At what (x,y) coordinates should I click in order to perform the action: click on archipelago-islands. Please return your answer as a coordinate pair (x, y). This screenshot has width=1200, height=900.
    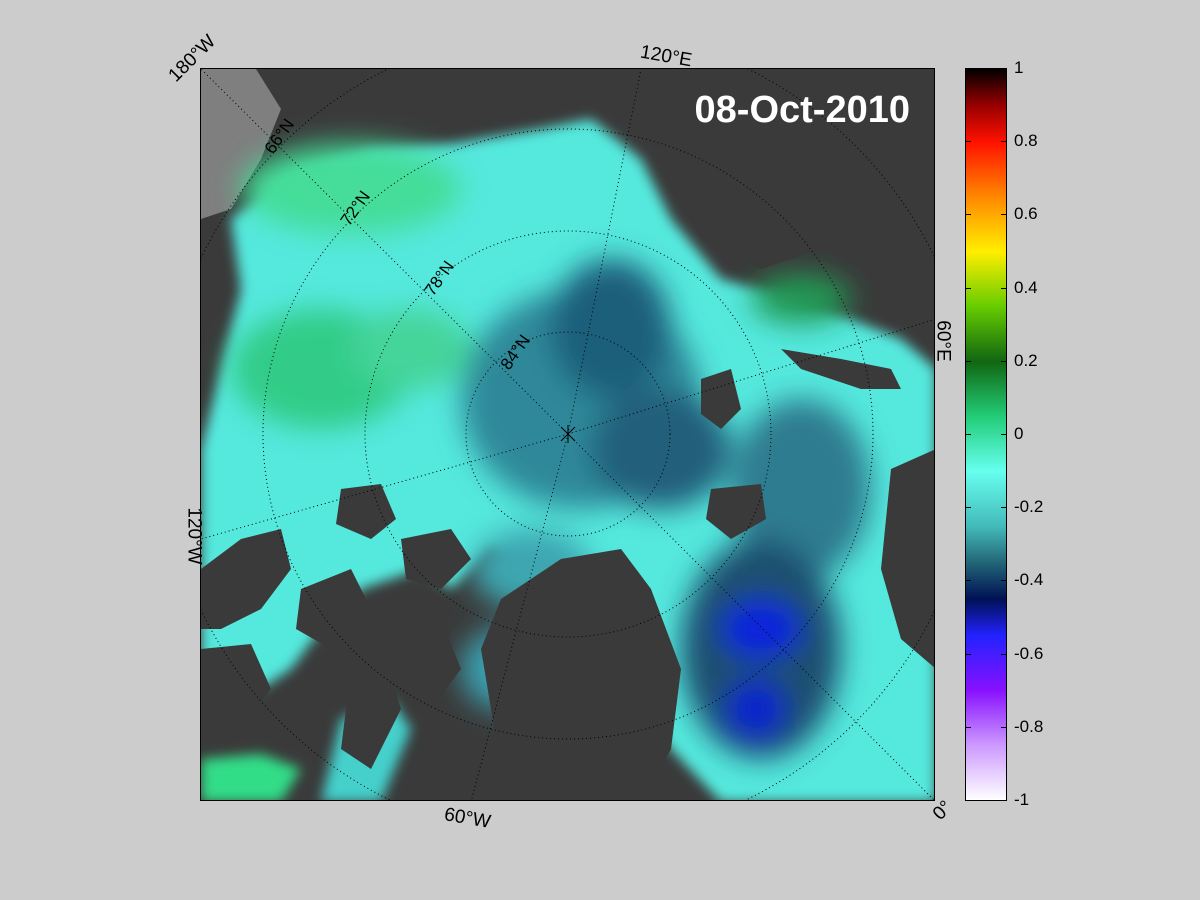
    Looking at the image, I should click on (336, 626).